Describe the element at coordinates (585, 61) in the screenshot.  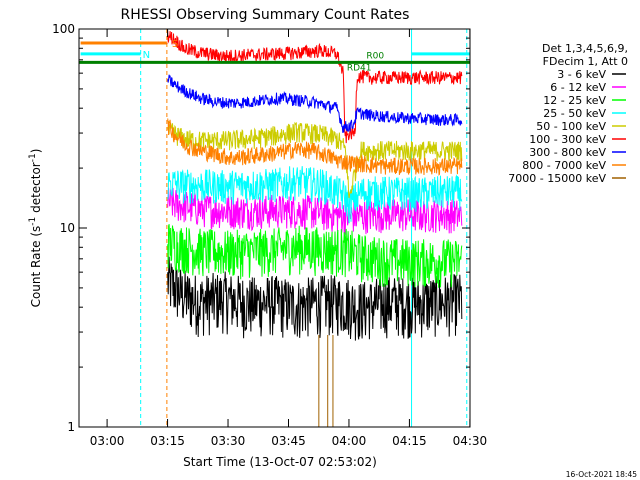
I see `legend-header: FDecim 1, Att 0` at that location.